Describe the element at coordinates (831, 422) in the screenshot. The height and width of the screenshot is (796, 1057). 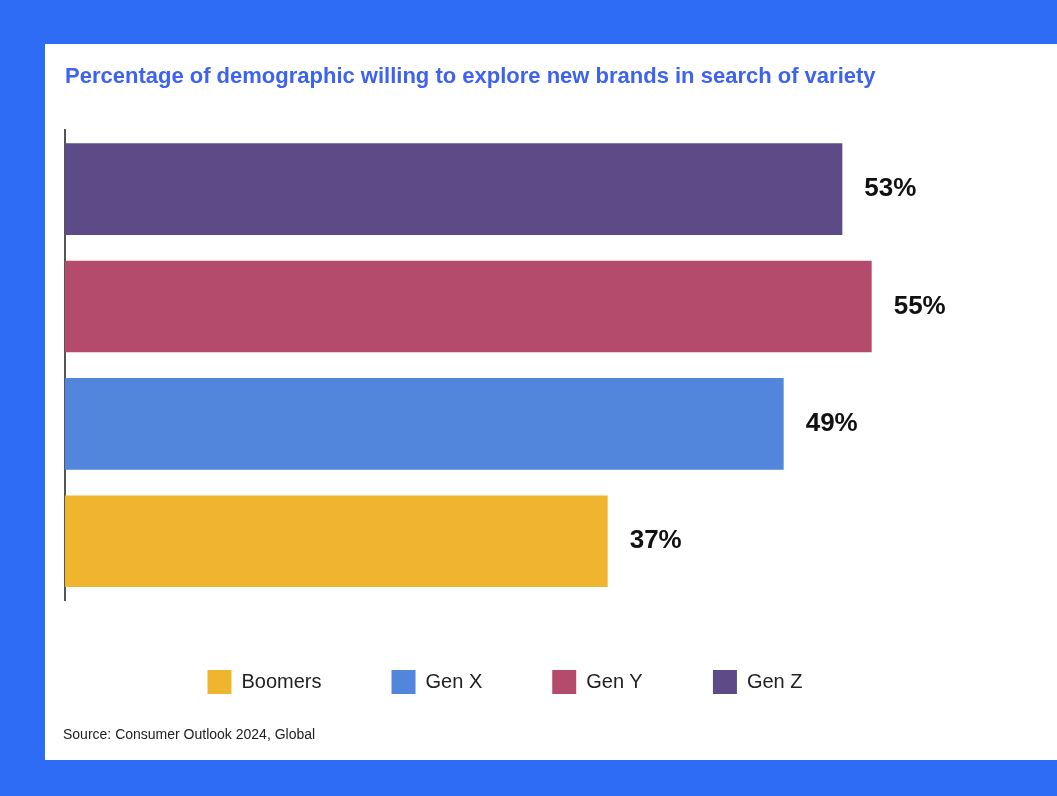
I see `data-label: 49%` at that location.